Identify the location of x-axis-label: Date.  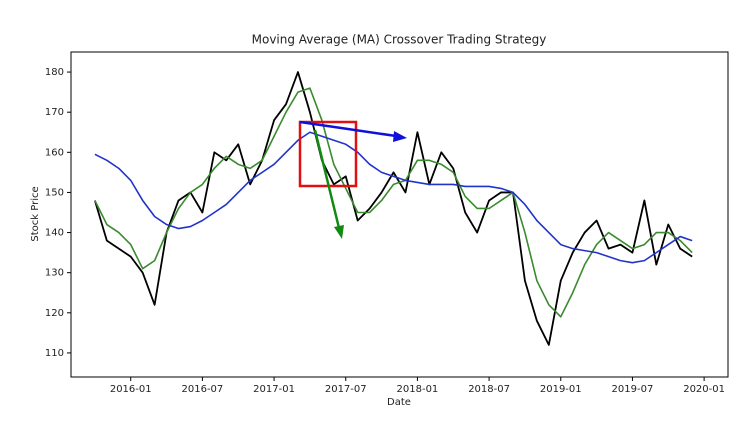
(399, 402).